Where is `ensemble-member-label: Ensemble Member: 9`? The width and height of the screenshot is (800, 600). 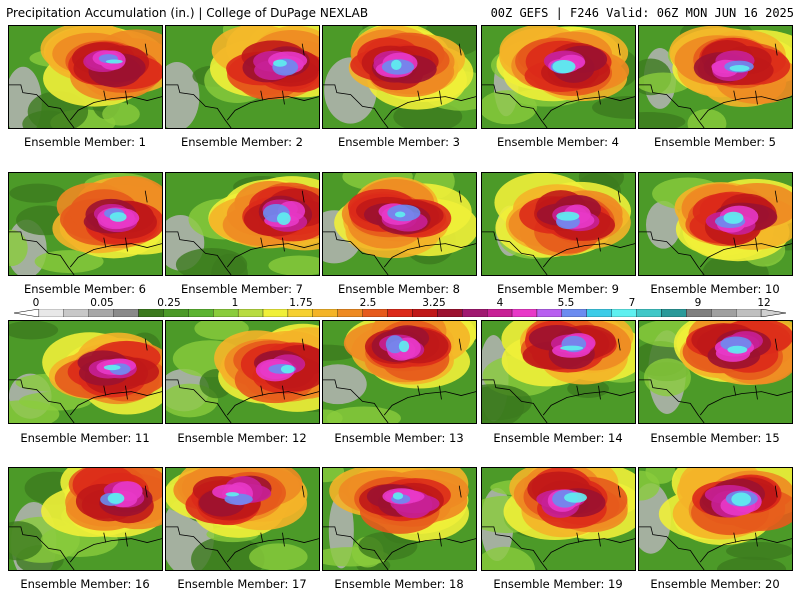 ensemble-member-label: Ensemble Member: 9 is located at coordinates (558, 289).